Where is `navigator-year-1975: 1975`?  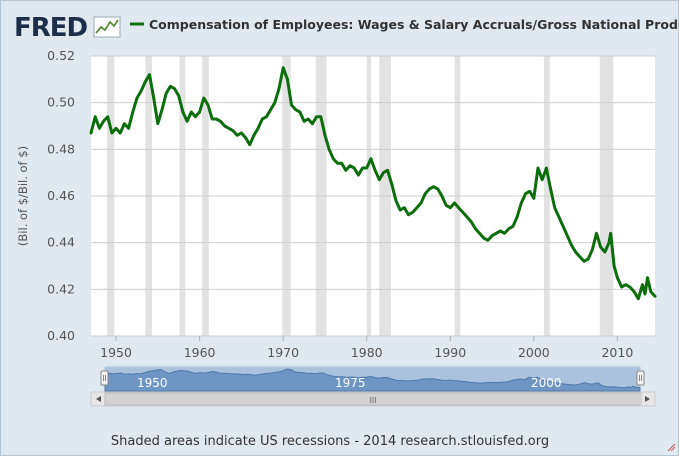
navigator-year-1975: 1975 is located at coordinates (350, 383).